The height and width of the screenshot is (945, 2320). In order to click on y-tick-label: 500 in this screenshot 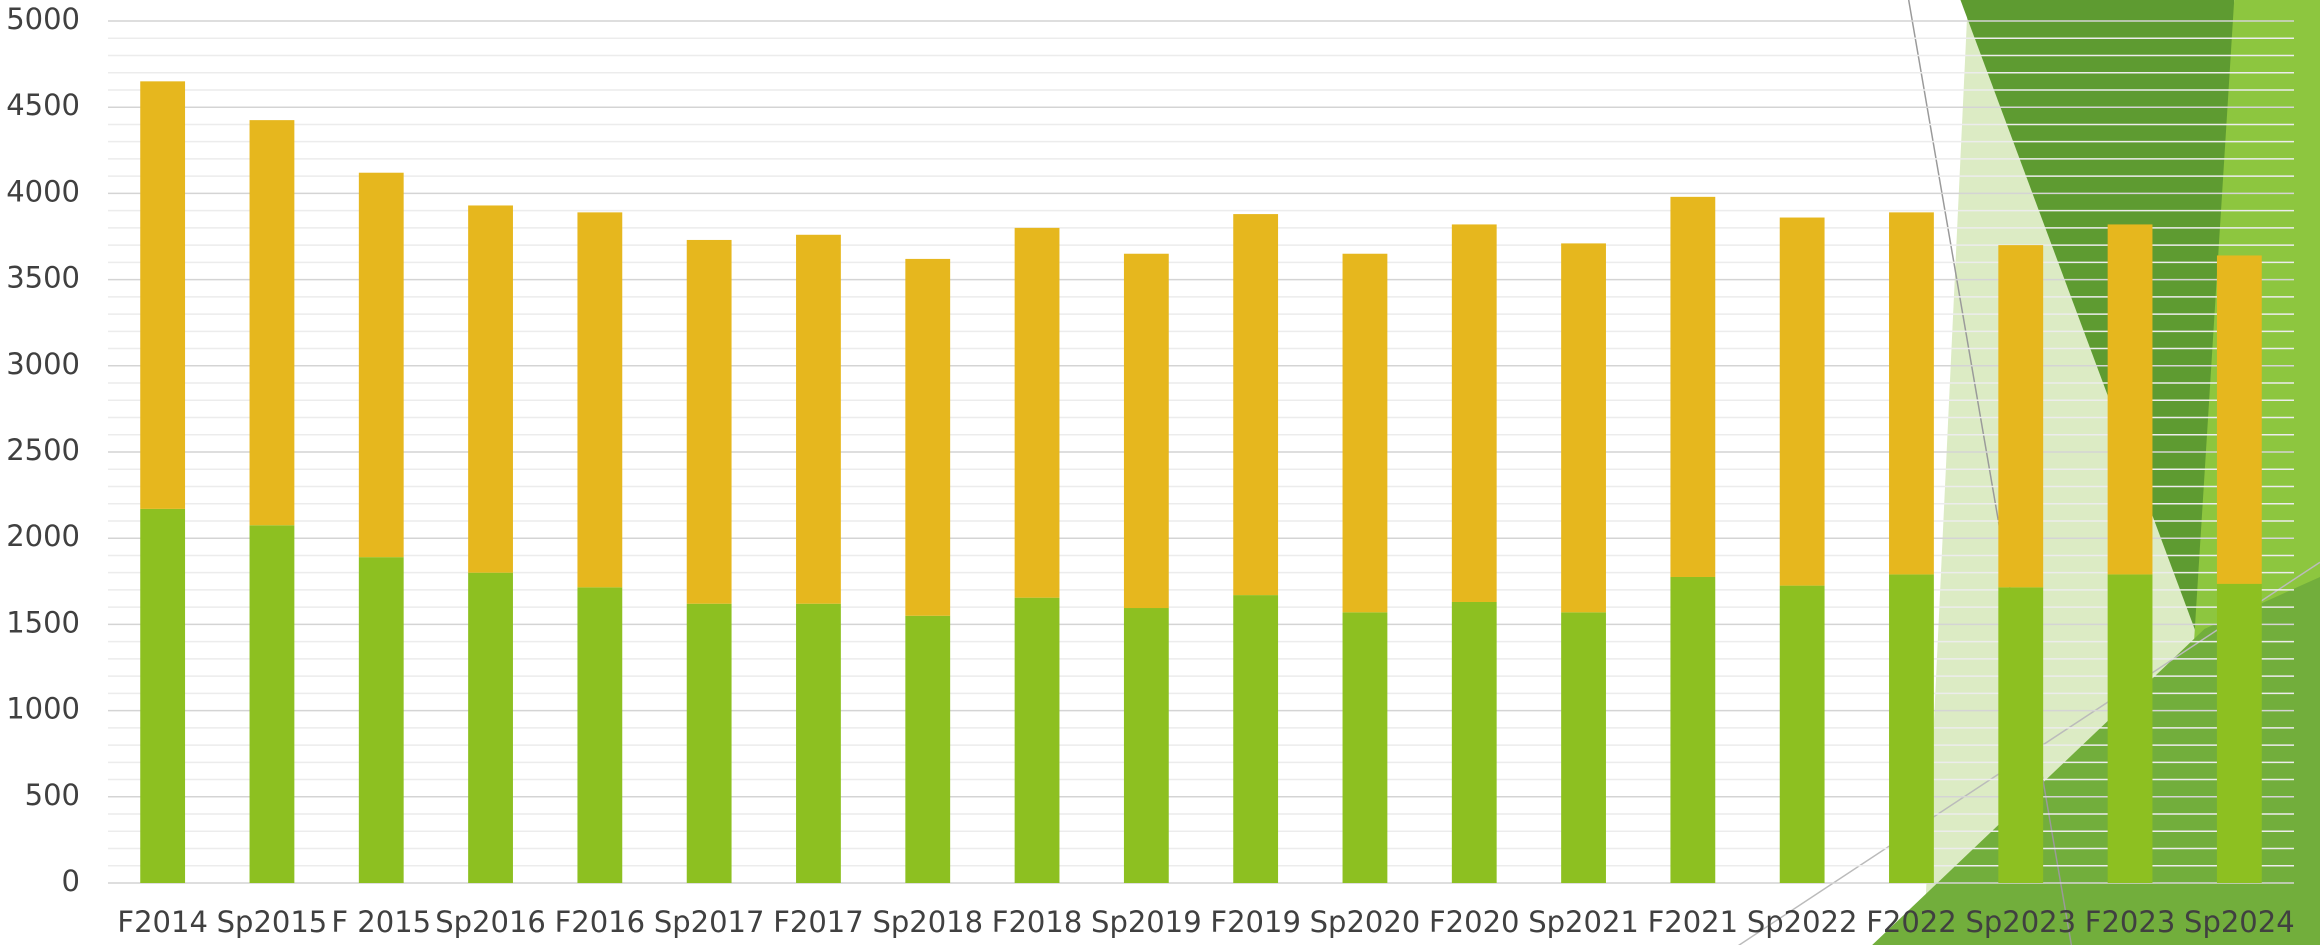, I will do `click(52, 795)`.